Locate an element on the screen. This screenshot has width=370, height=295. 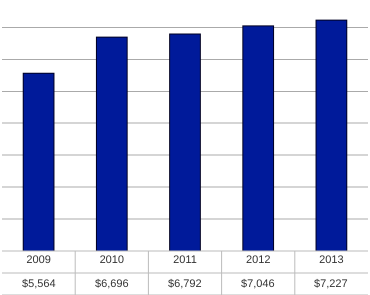
data-label: $7,227 is located at coordinates (331, 284).